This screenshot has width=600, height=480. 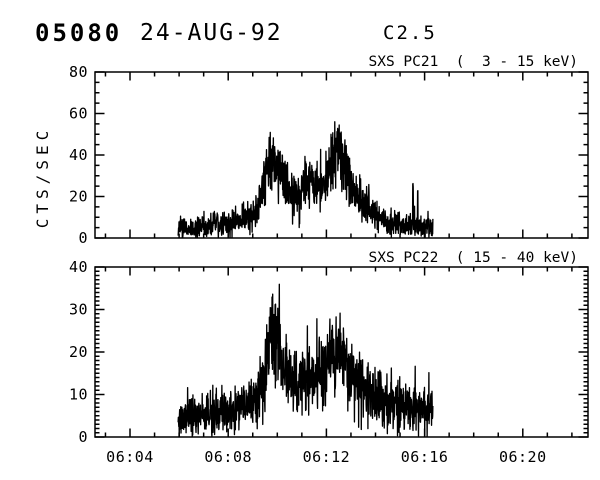 I want to click on x-tick-labels: 06:04 06:08 06:12 06:16 06:20, so click(x=326, y=457).